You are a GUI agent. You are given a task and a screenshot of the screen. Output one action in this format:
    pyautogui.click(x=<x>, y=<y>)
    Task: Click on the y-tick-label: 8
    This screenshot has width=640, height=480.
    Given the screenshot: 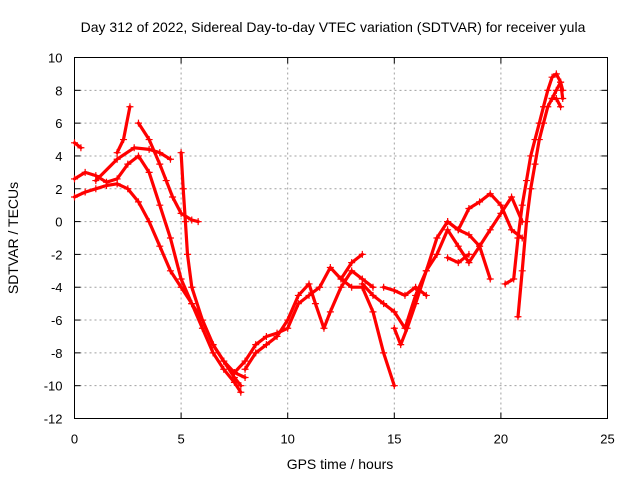 What is the action you would take?
    pyautogui.click(x=58, y=90)
    